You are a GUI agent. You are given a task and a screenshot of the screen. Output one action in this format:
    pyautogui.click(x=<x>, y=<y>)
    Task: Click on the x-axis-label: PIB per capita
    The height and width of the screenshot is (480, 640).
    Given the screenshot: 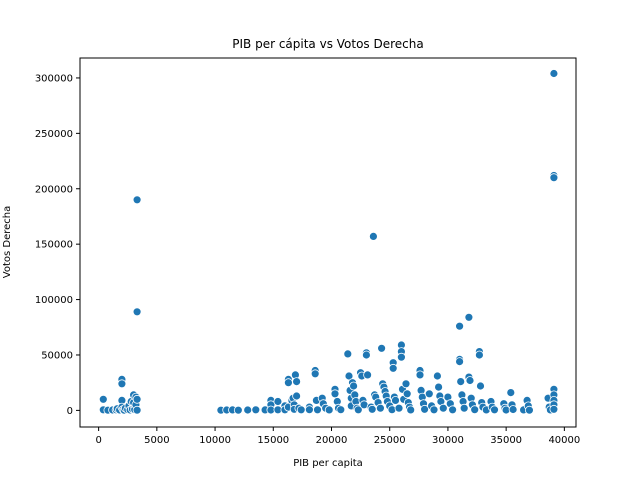 What is the action you would take?
    pyautogui.click(x=328, y=463)
    